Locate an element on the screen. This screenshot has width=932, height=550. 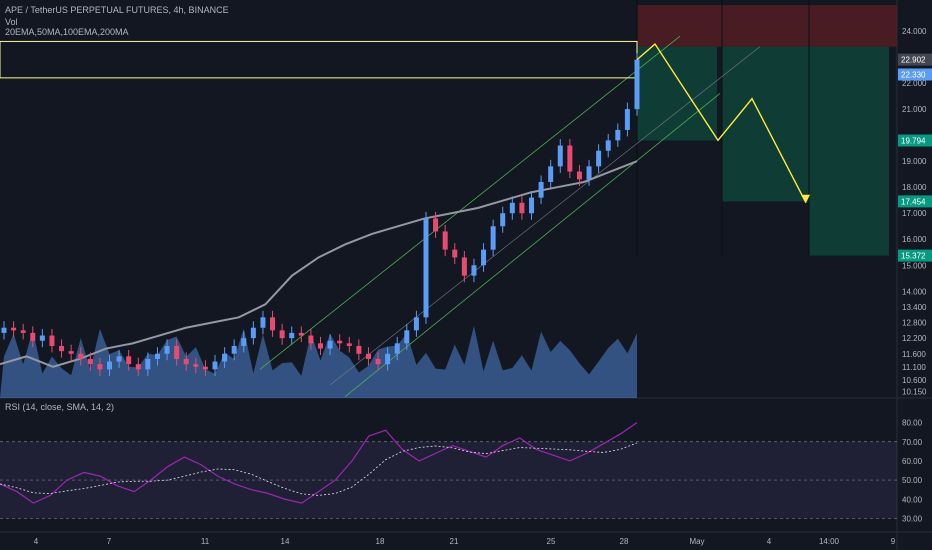
rsi-line is located at coordinates (319, 463).